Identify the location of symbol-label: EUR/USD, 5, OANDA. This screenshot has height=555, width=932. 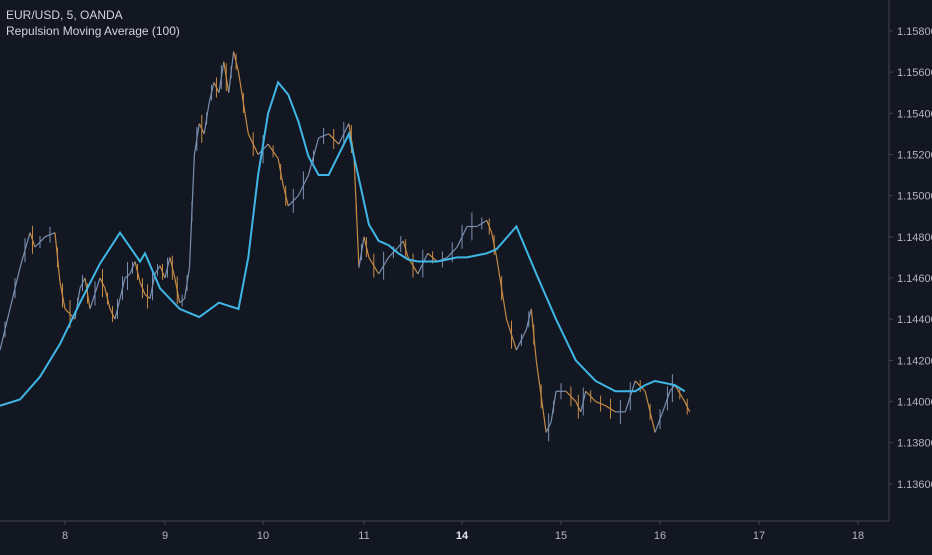
(64, 15).